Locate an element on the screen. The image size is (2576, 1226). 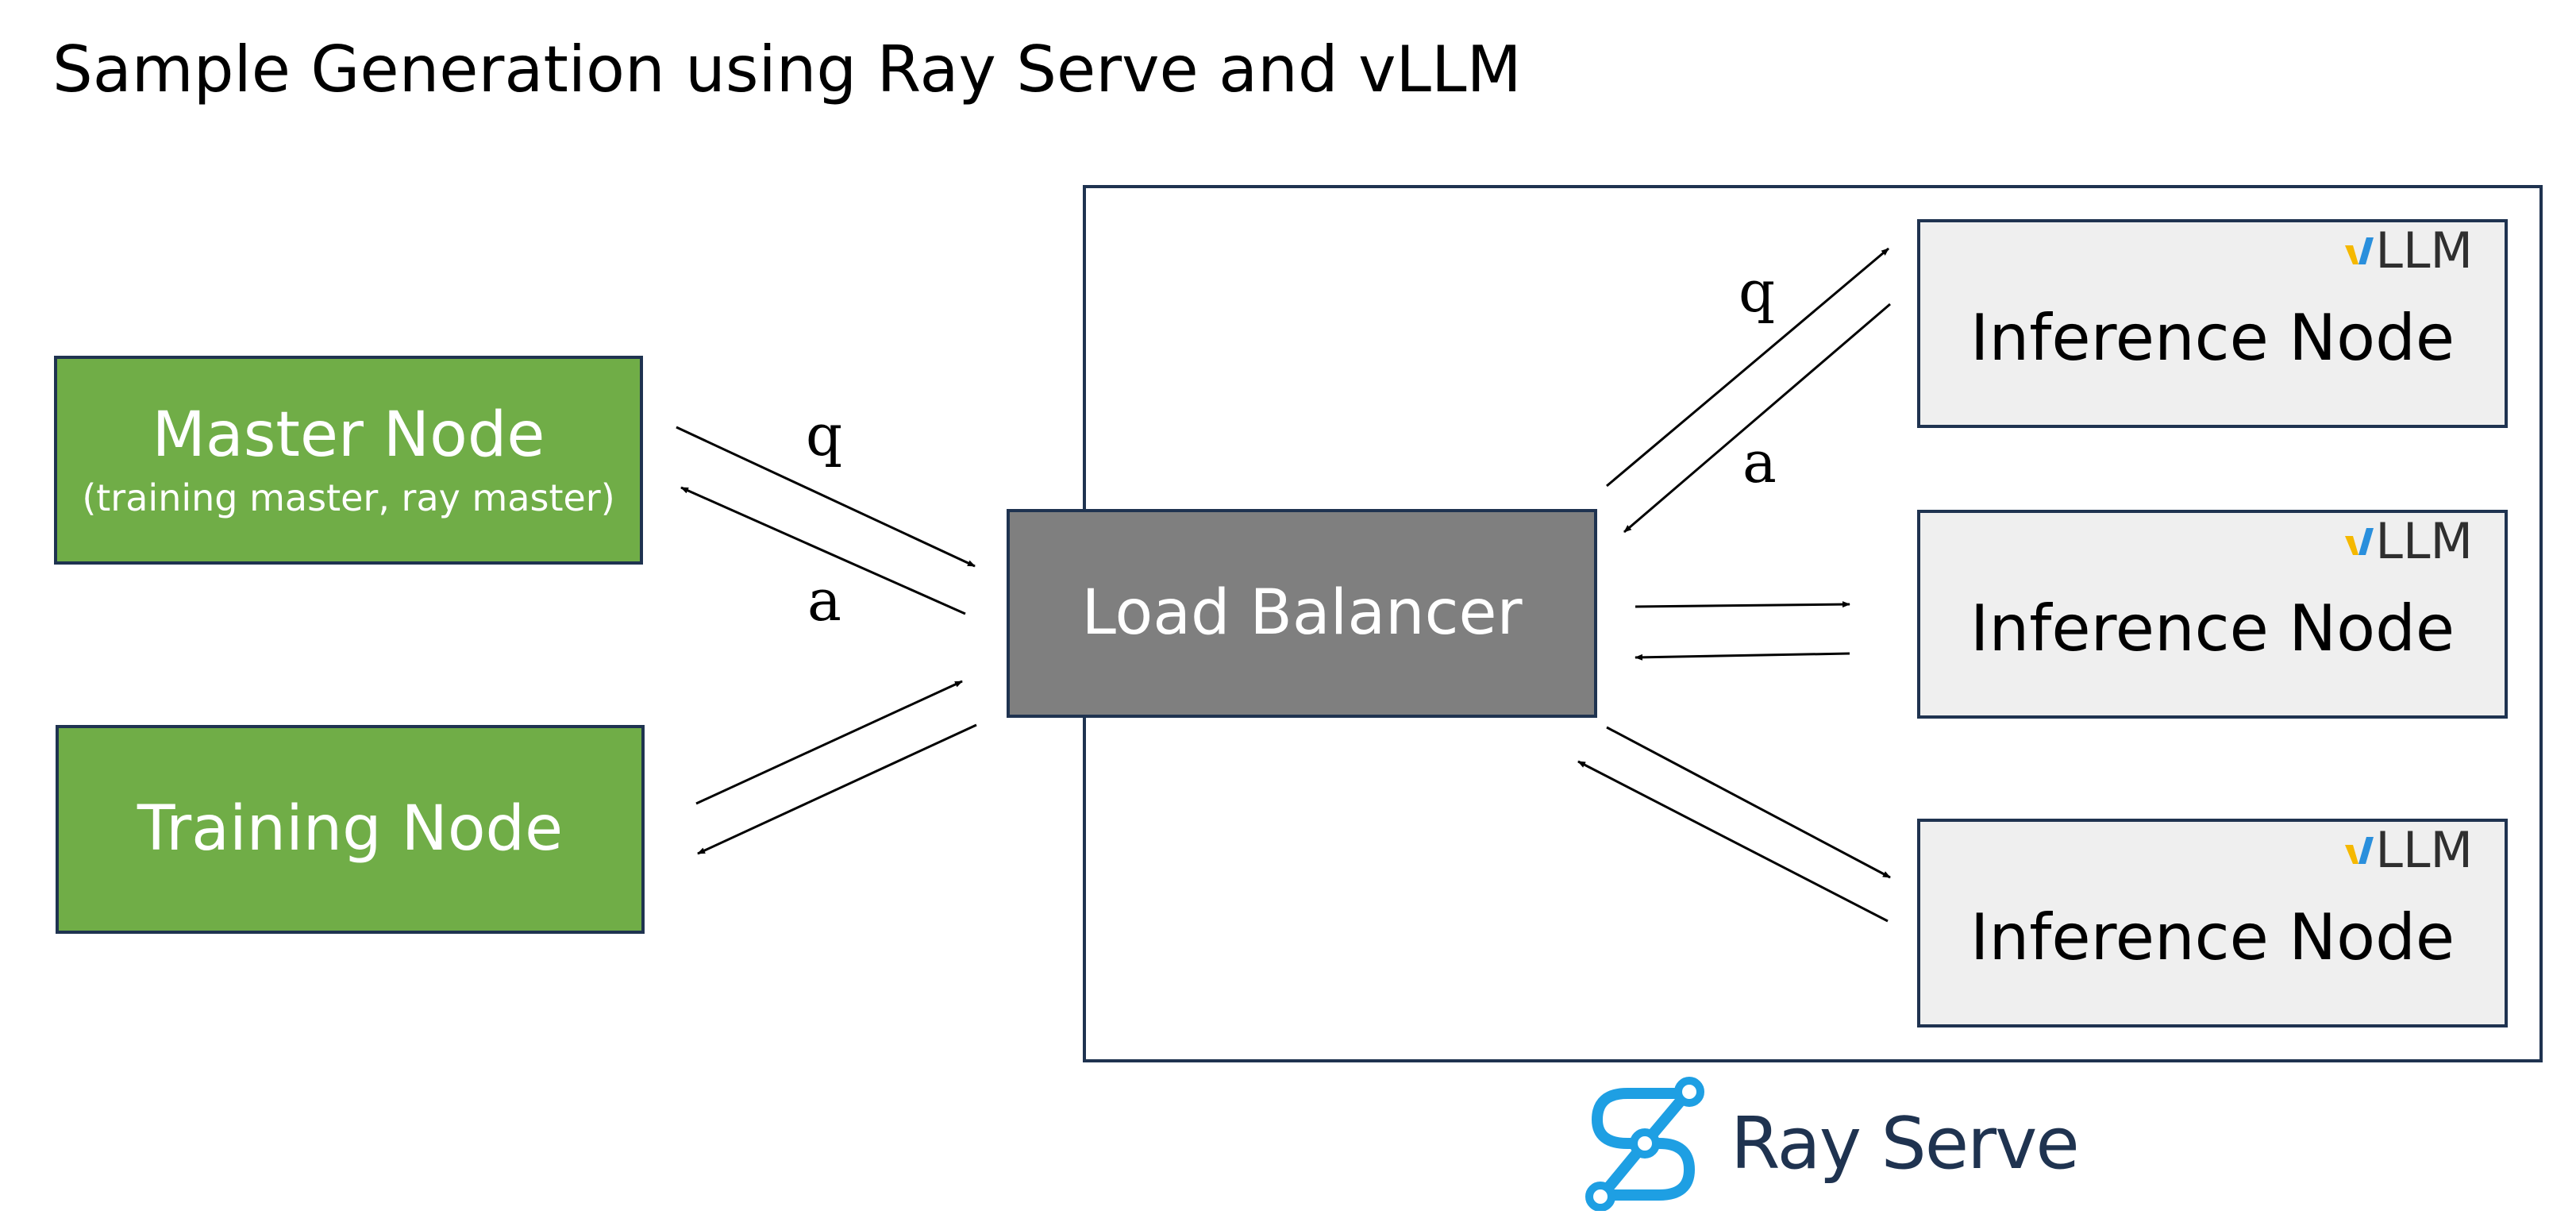
ray-serve-logo: Ray Serve is located at coordinates (1830, 1143).